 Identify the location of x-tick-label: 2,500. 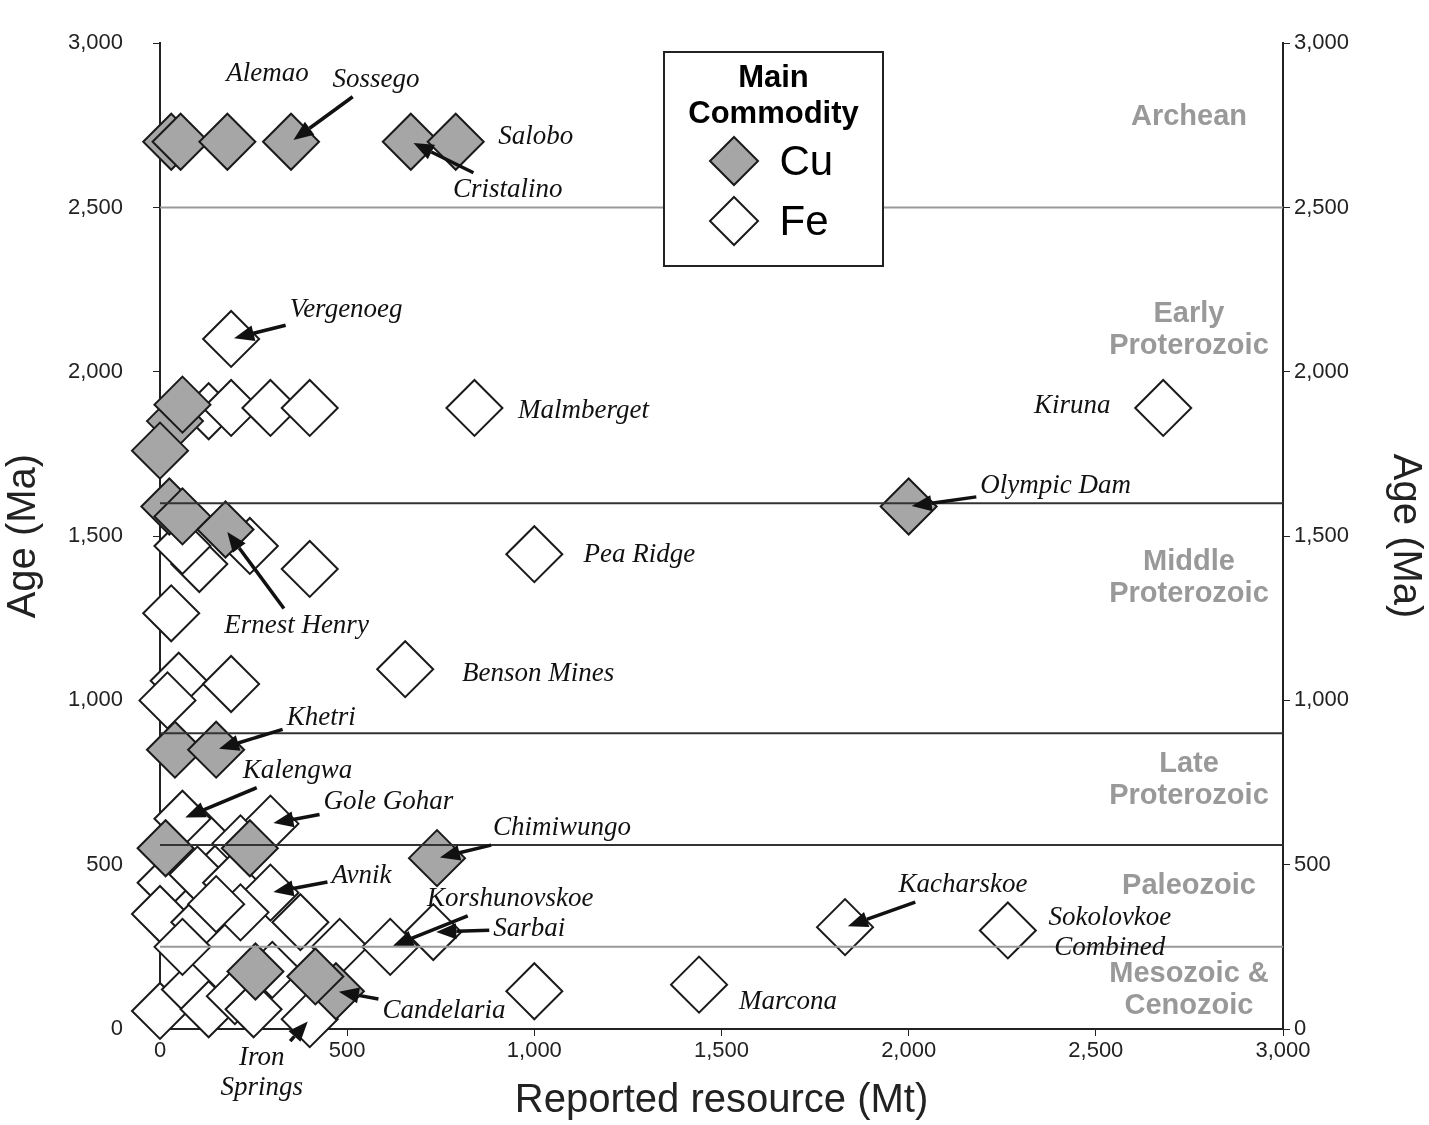
(1096, 1050).